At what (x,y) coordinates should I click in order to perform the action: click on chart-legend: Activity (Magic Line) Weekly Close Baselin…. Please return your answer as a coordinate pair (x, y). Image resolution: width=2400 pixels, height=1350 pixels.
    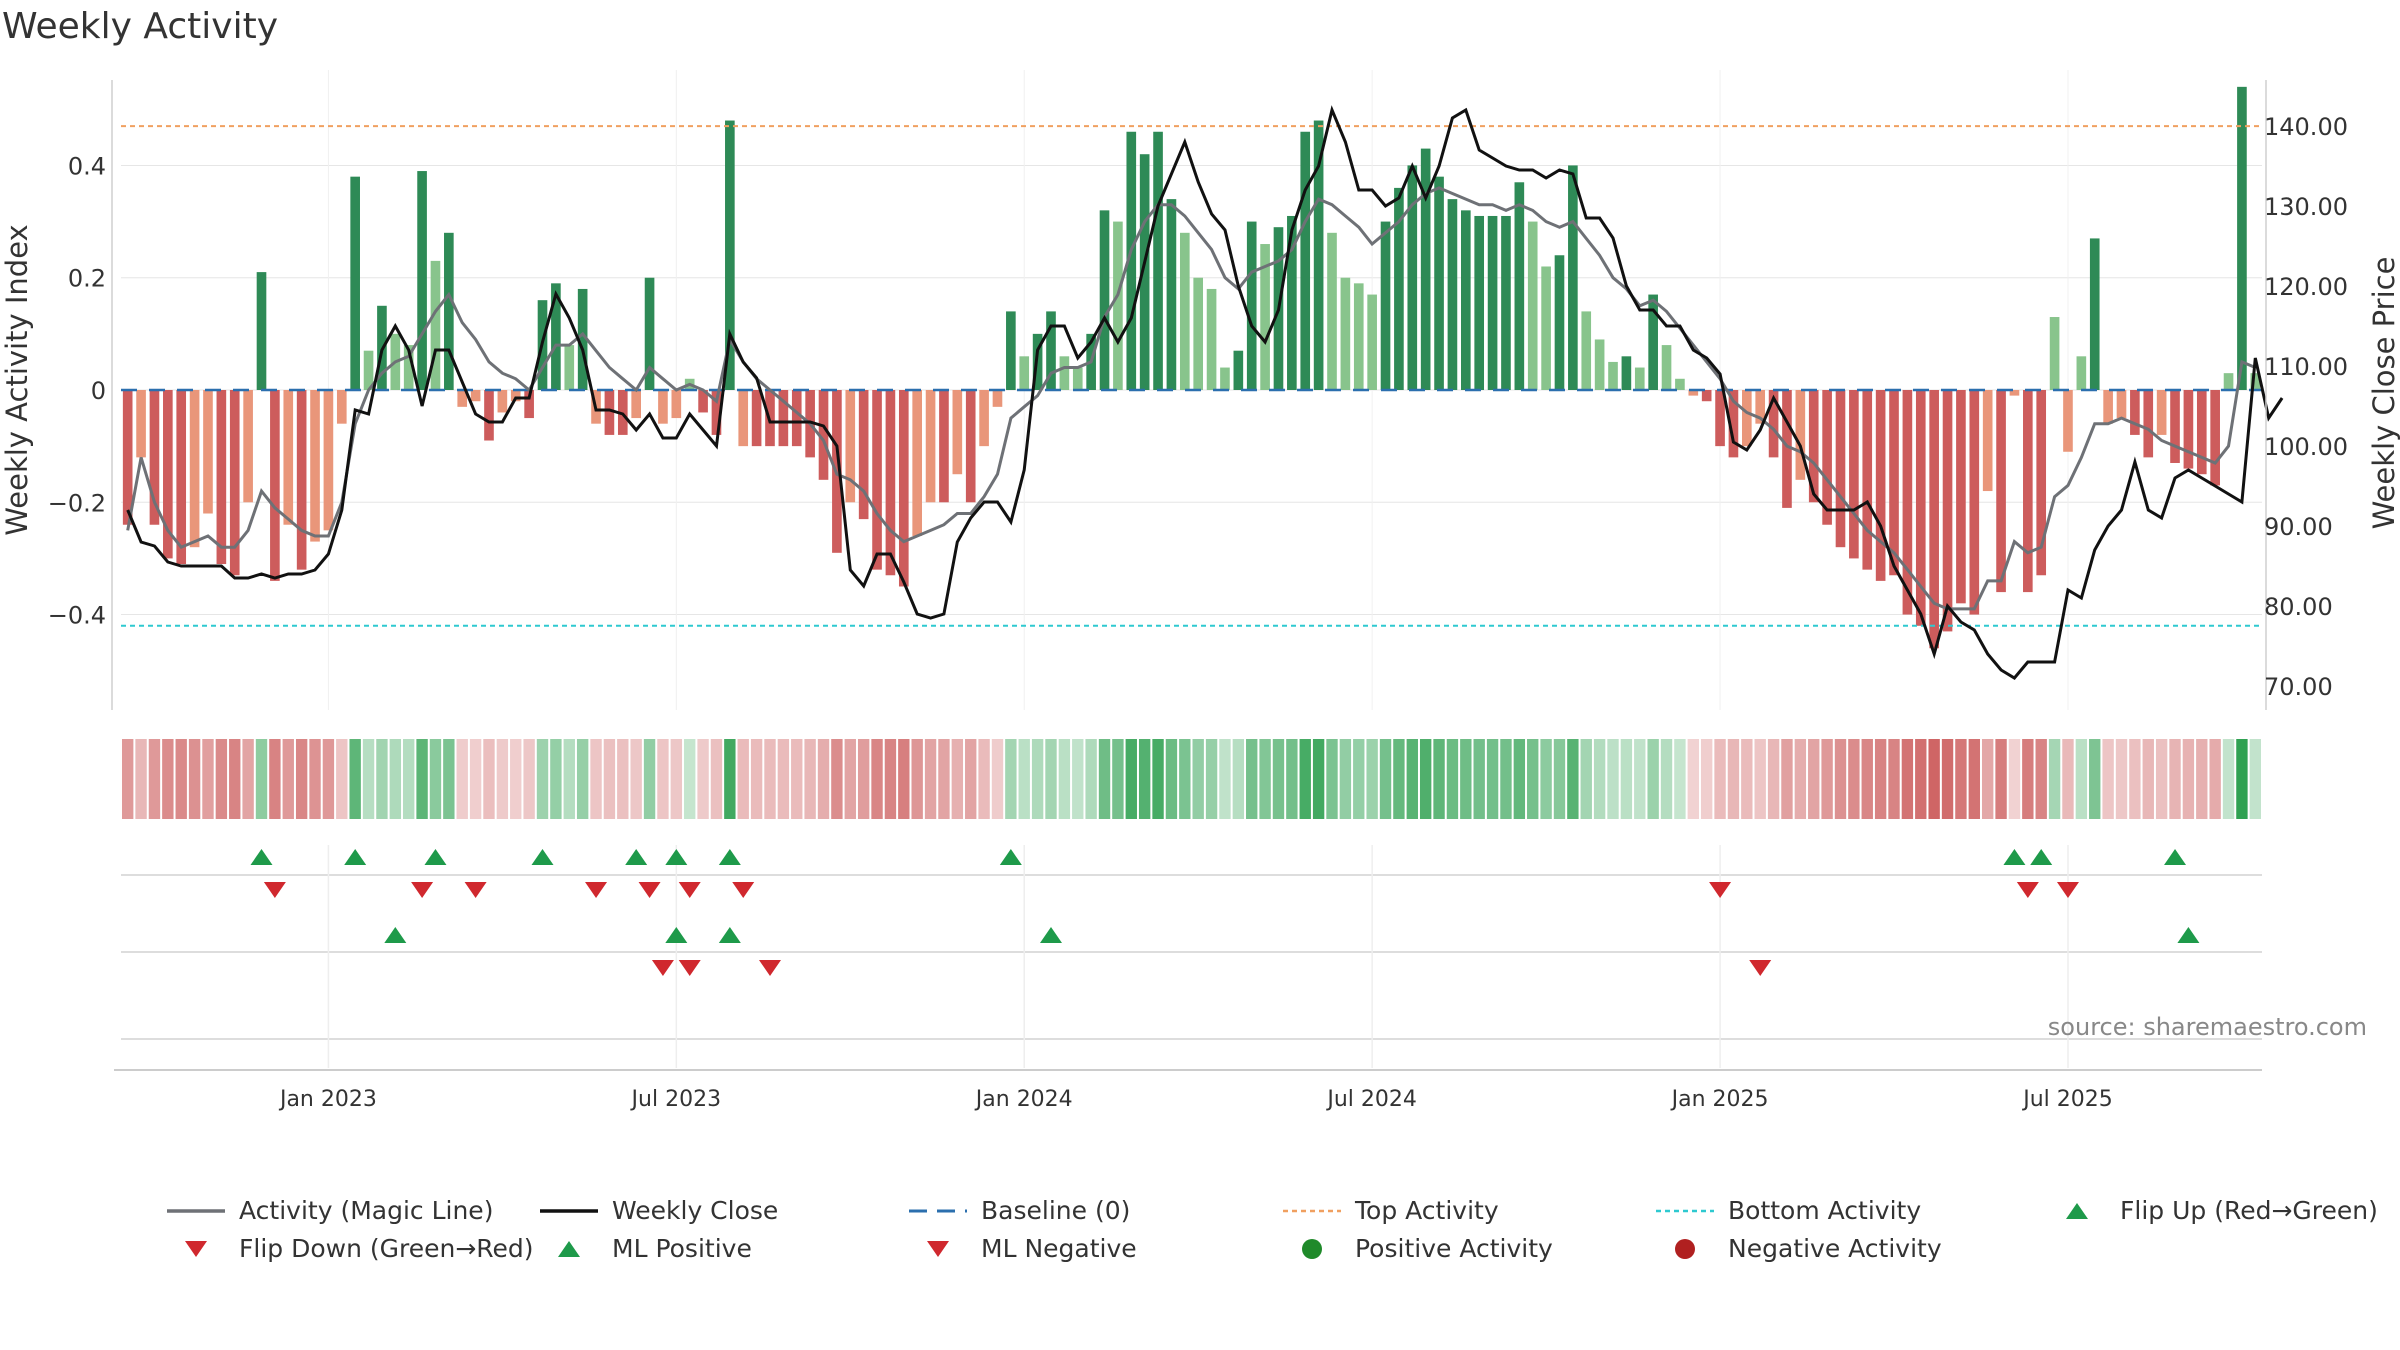
    Looking at the image, I should click on (1200, 1236).